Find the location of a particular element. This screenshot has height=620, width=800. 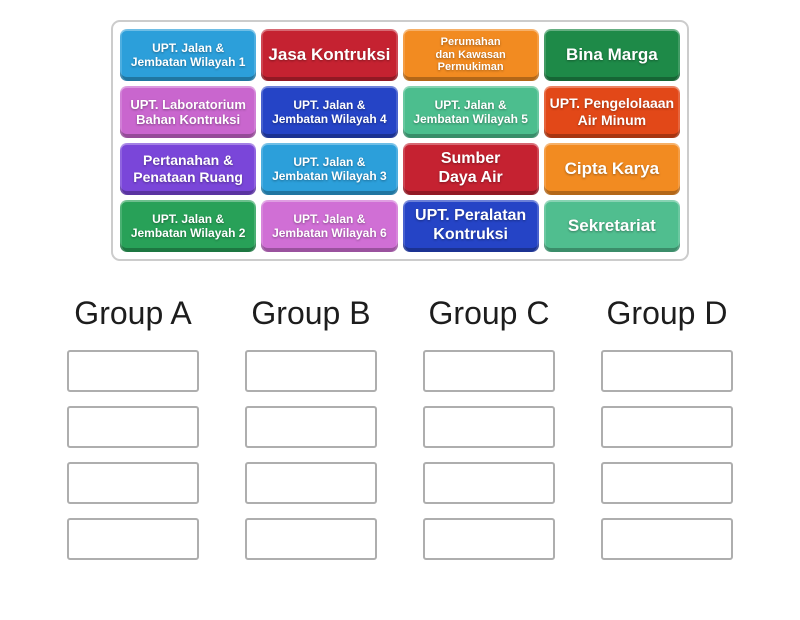

group-header: Group C is located at coordinates (489, 313).